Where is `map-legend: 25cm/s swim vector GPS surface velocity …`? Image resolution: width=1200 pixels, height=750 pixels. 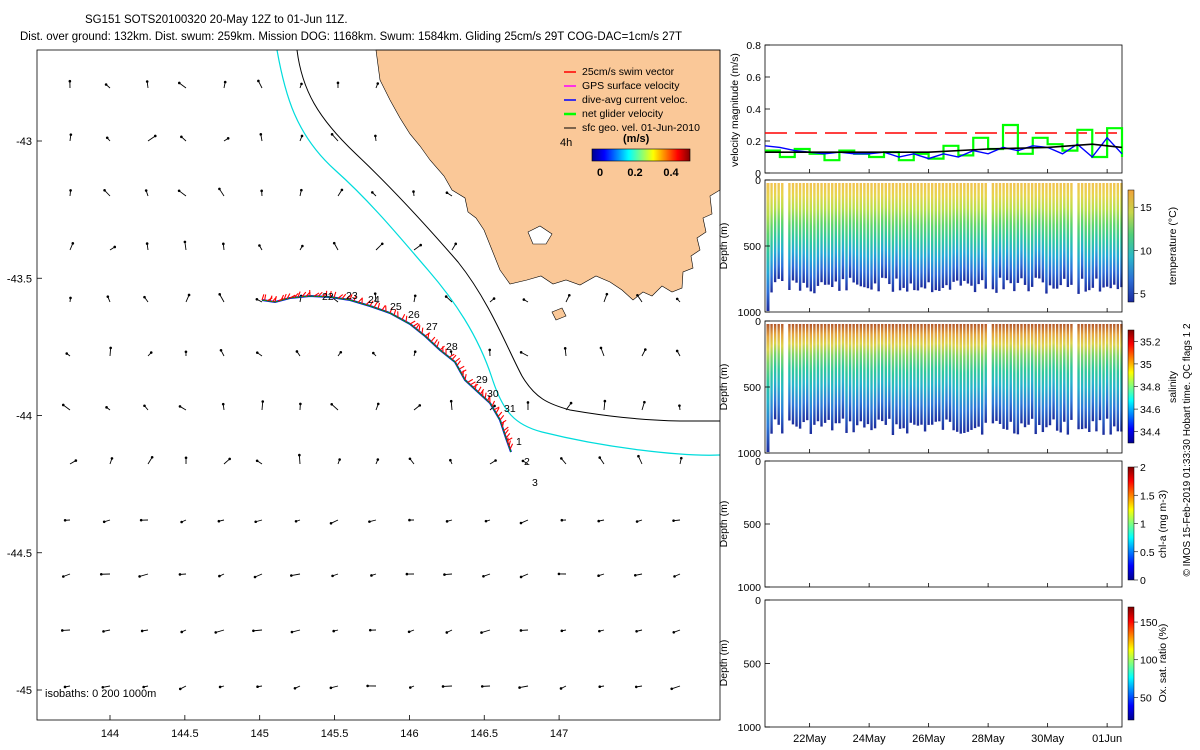 map-legend: 25cm/s swim vector GPS surface velocity … is located at coordinates (630, 122).